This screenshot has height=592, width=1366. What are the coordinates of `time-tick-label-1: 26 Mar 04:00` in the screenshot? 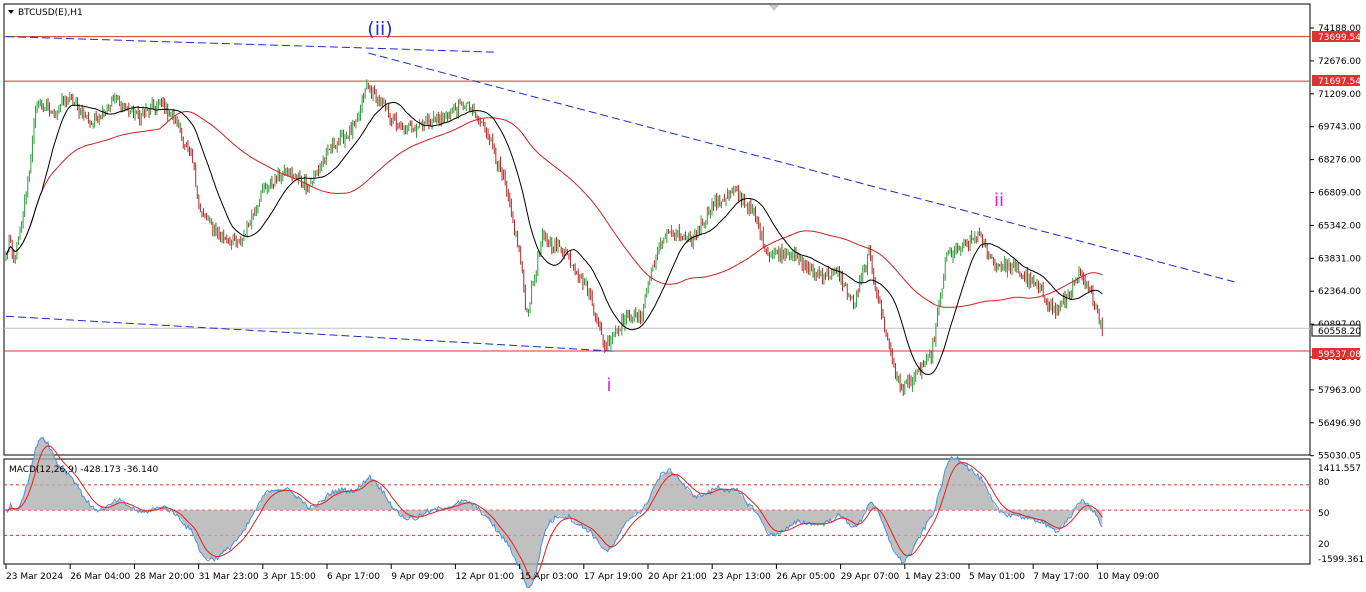 It's located at (100, 577).